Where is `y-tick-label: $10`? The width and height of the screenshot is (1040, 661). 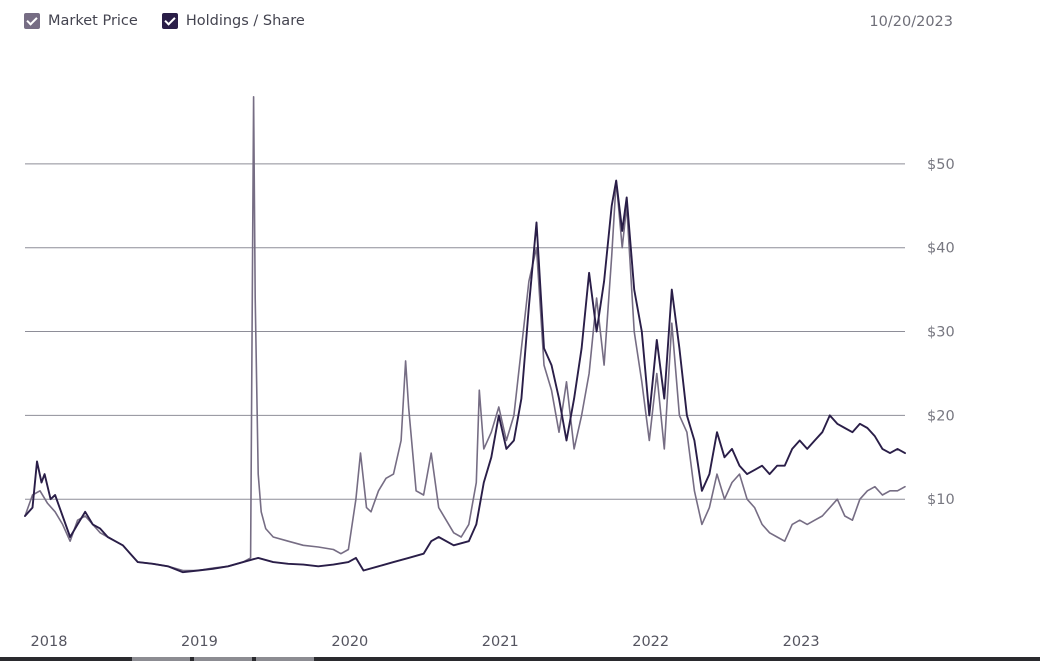 y-tick-label: $10 is located at coordinates (941, 500).